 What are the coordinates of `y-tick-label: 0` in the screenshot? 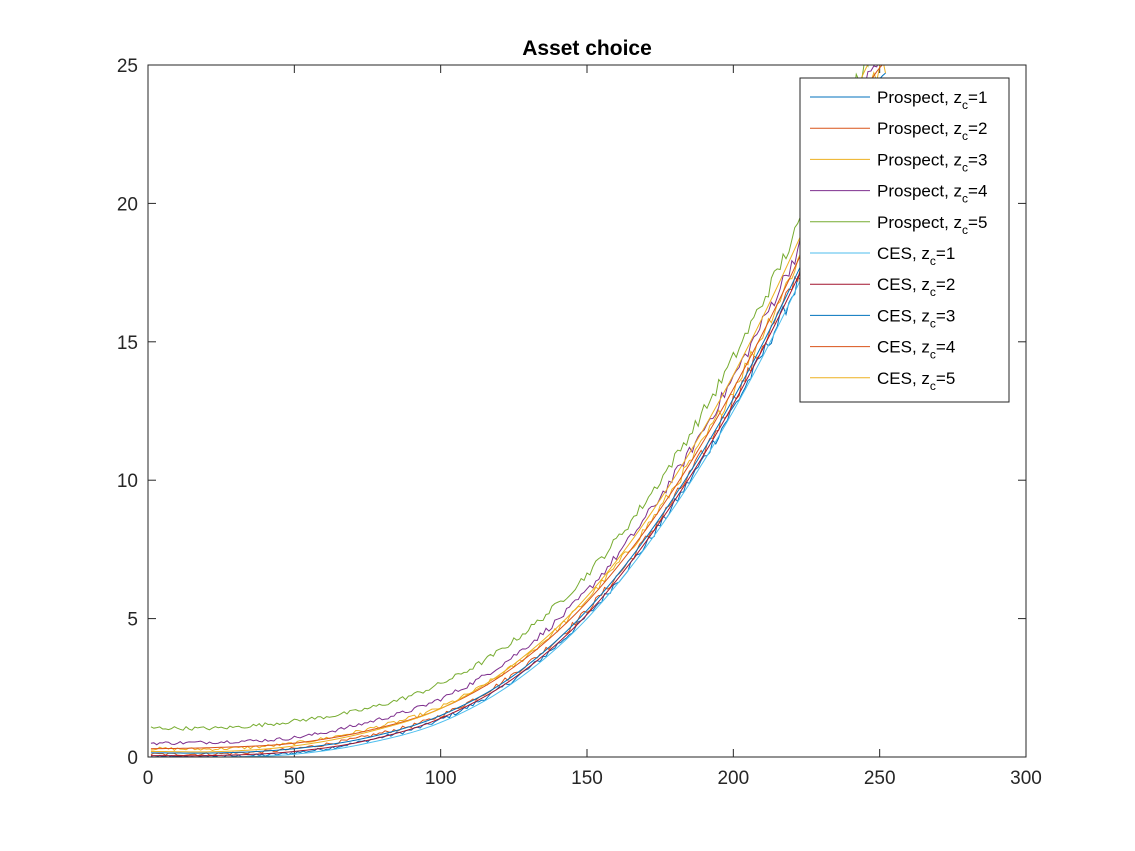 It's located at (132, 758).